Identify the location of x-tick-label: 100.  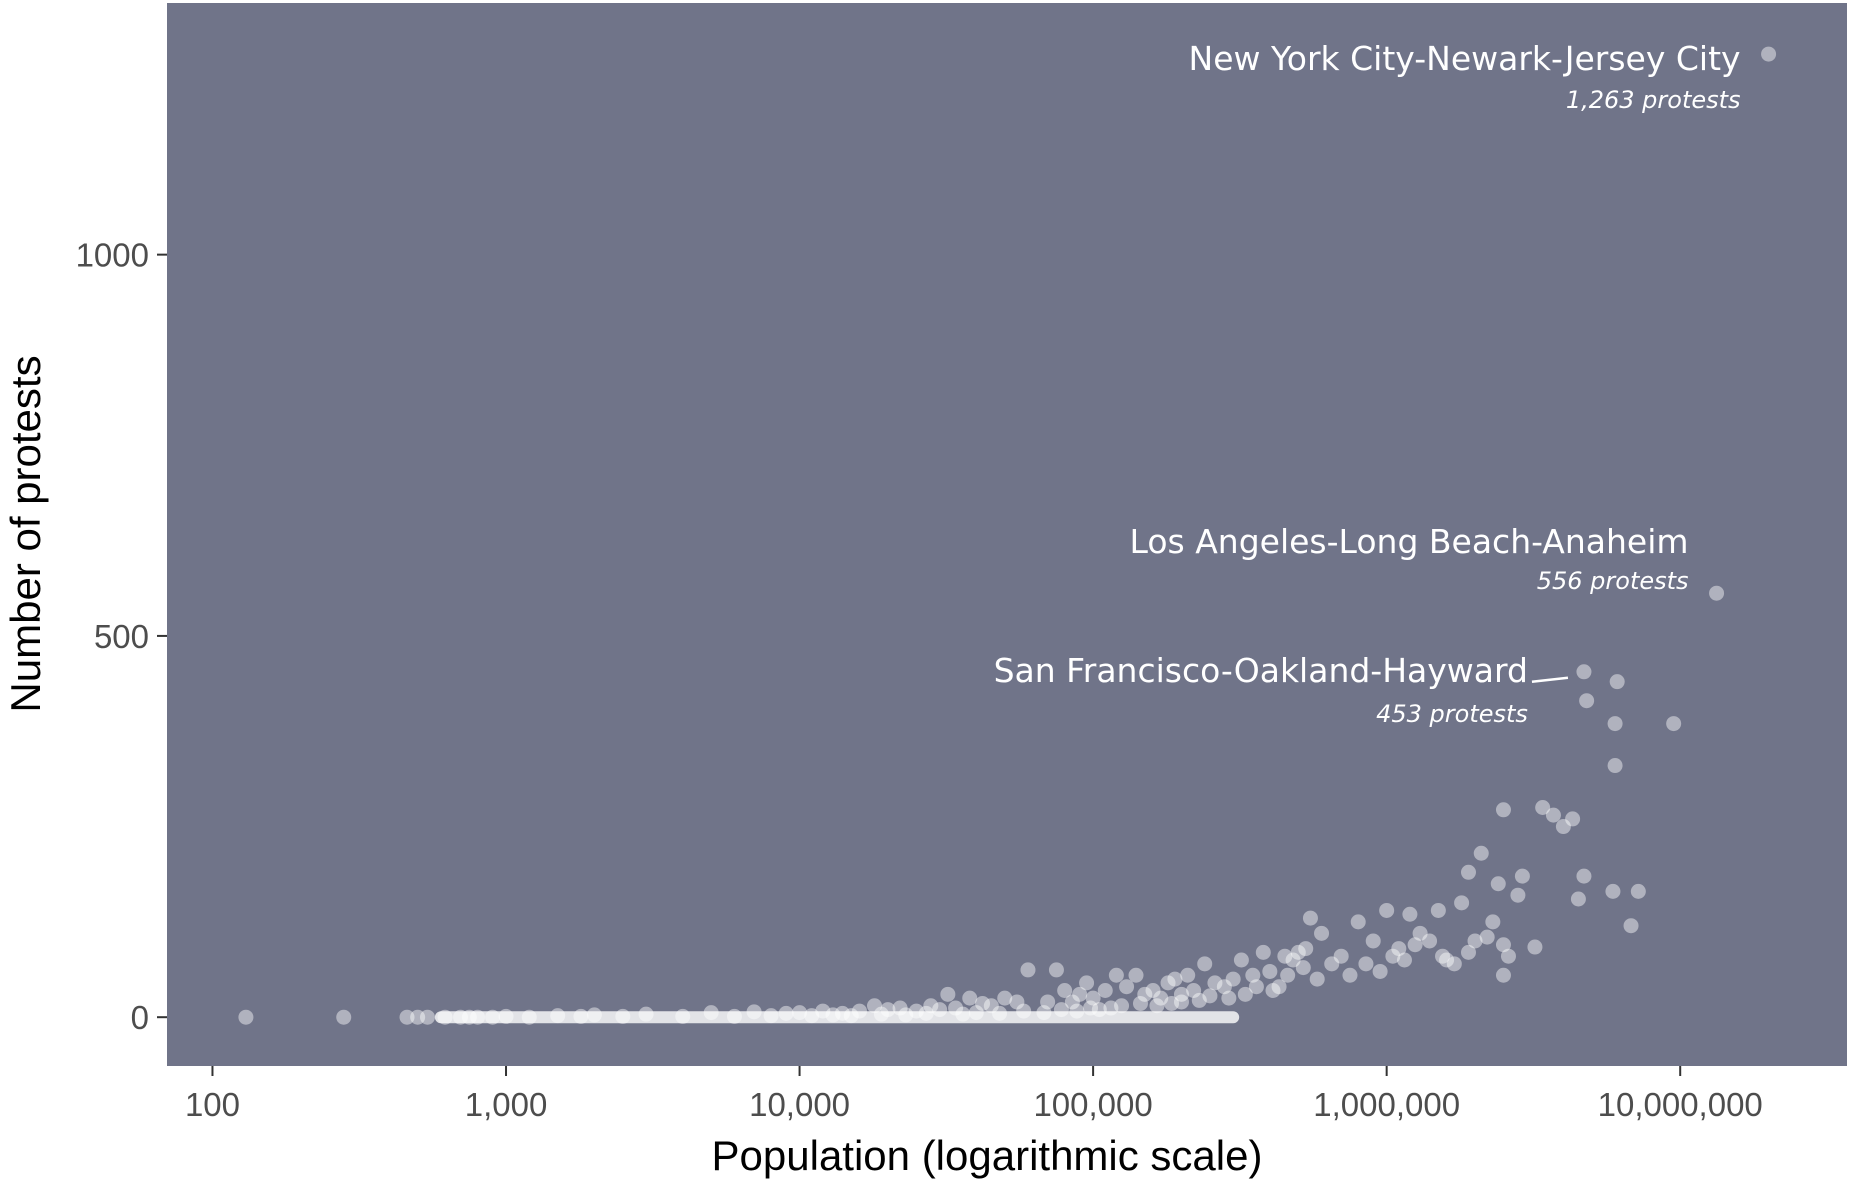
(212, 1104).